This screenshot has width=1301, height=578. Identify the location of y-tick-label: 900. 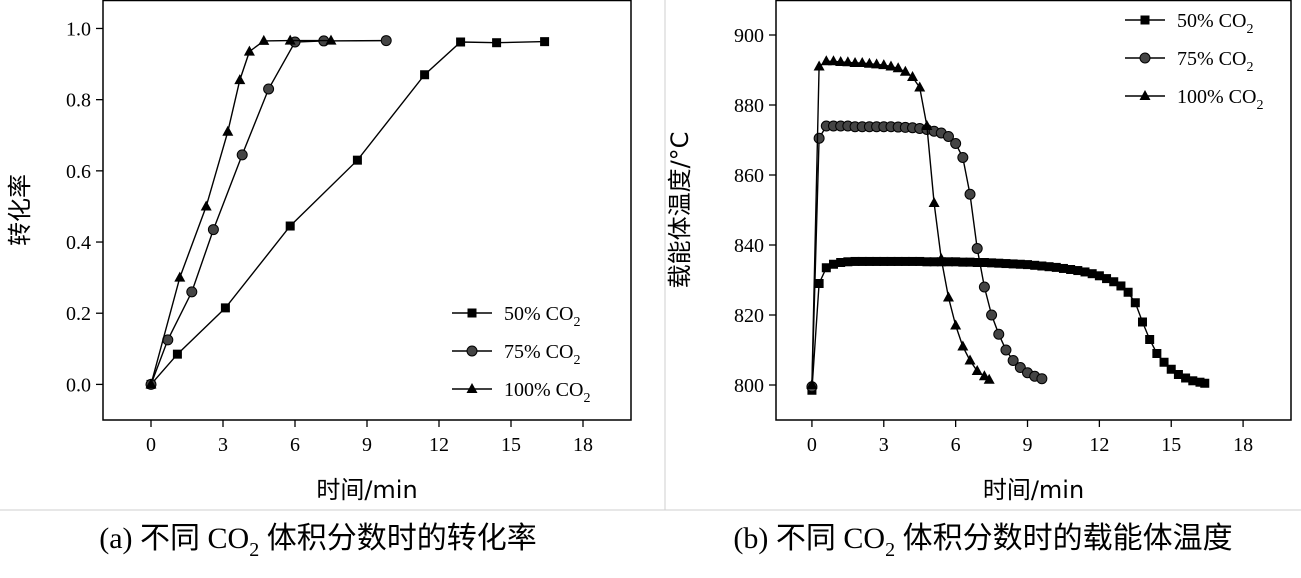
(749, 36).